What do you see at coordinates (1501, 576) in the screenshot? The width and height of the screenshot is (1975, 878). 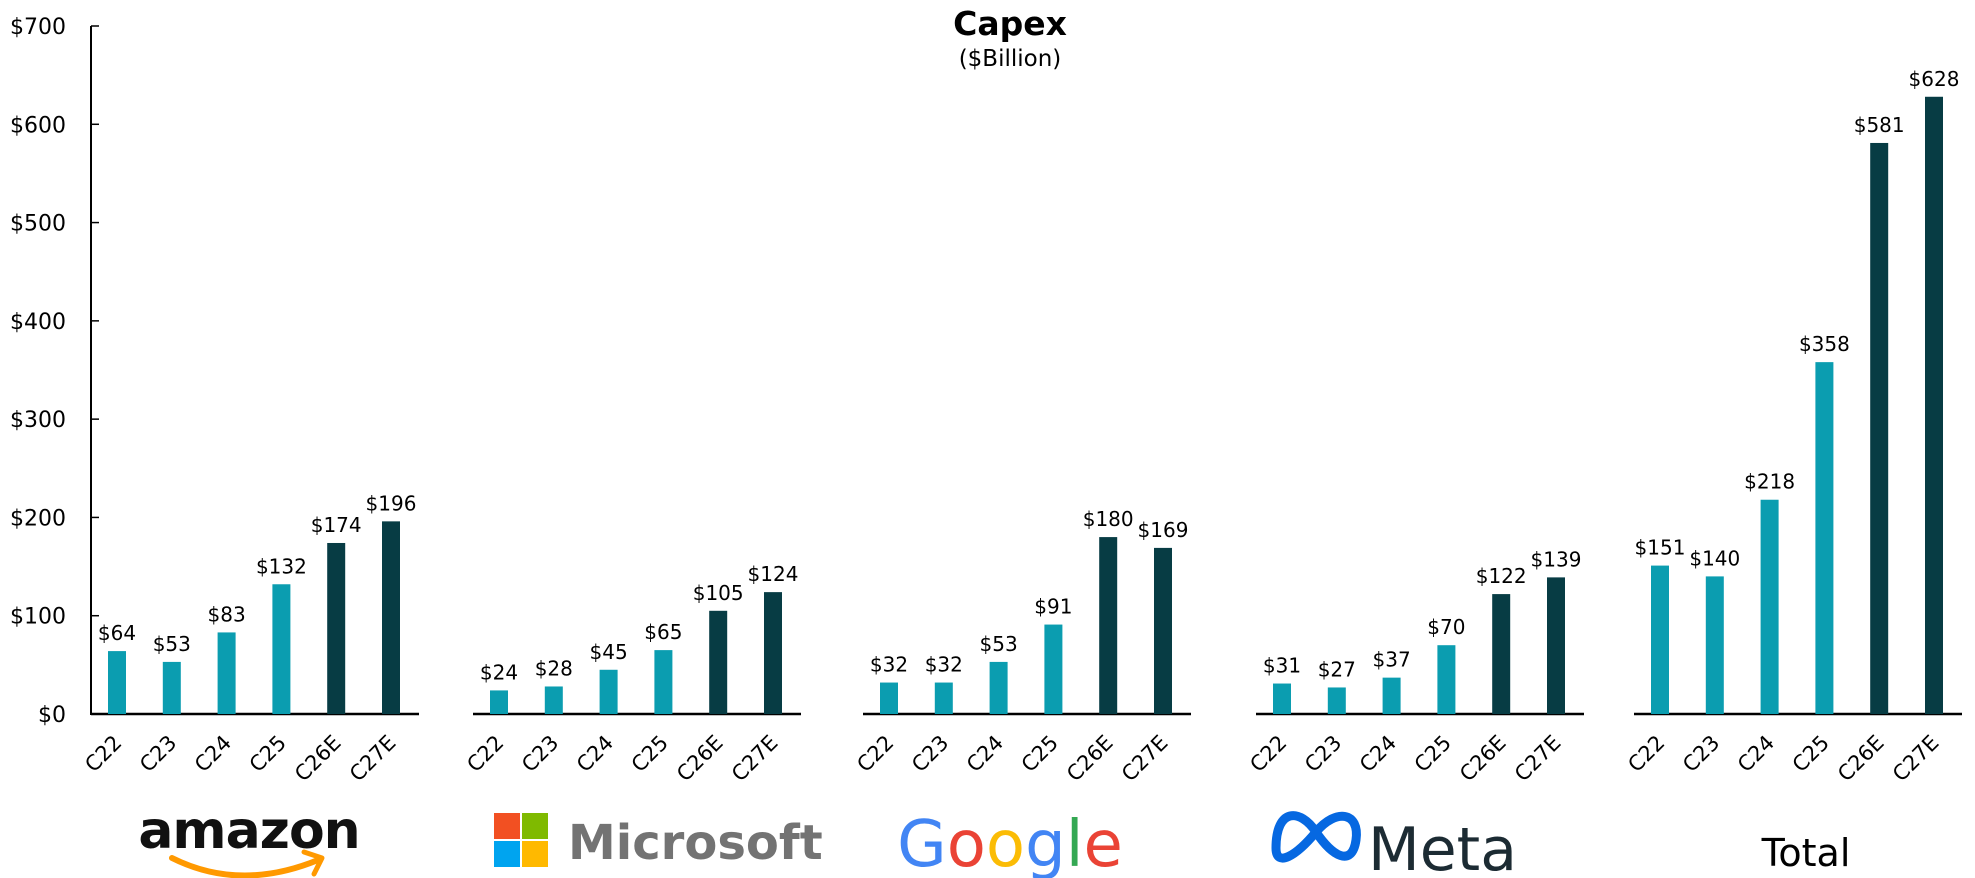 I see `data-label: $122` at bounding box center [1501, 576].